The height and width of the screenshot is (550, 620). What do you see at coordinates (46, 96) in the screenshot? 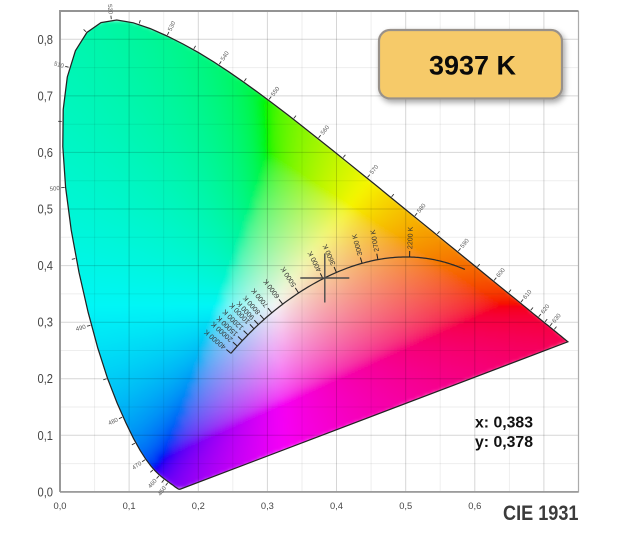
I see `svg-text: 0,7` at bounding box center [46, 96].